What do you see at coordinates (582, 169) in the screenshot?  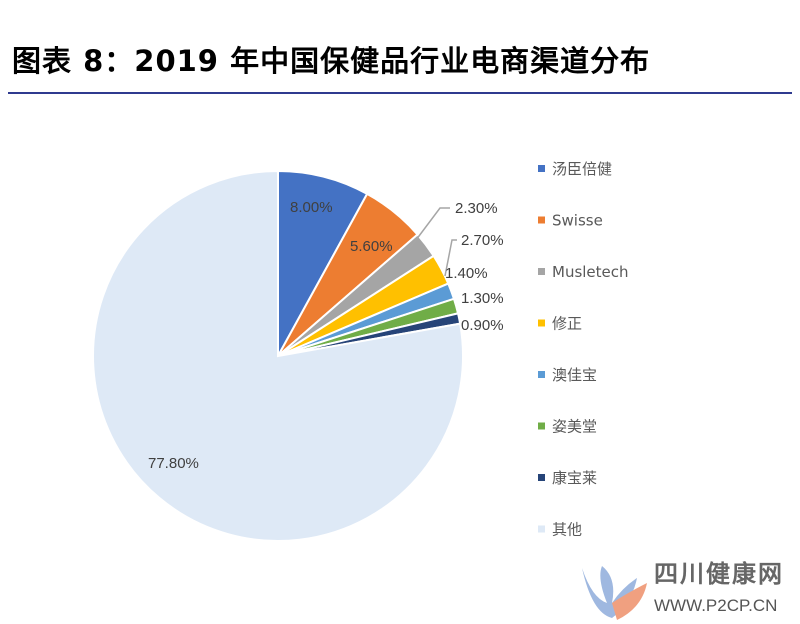 I see `legend-label: 汤臣倍健` at bounding box center [582, 169].